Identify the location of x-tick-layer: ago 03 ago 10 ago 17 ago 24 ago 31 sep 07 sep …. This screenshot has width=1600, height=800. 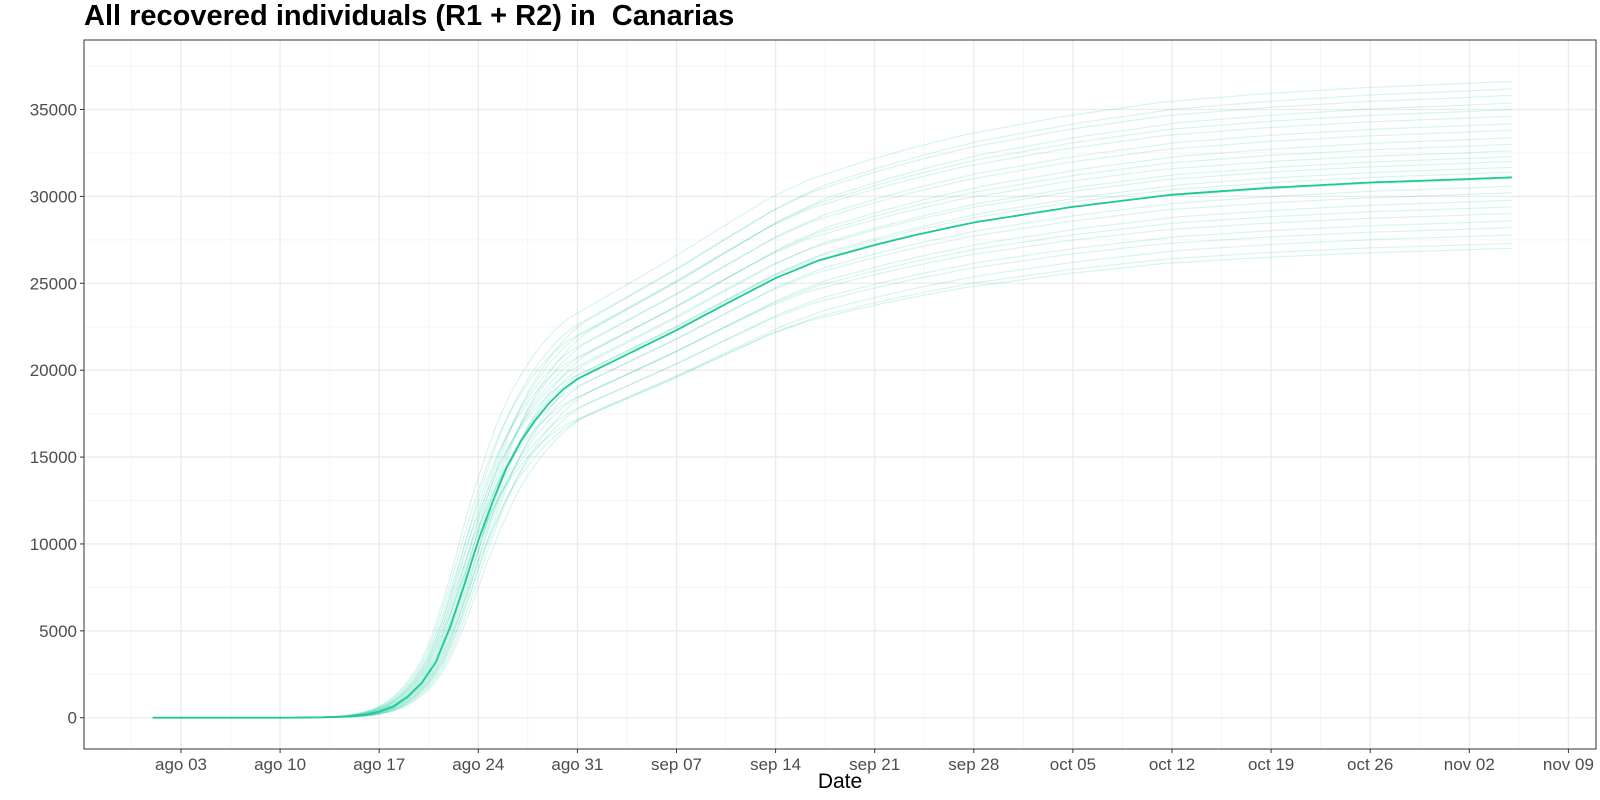
(874, 761).